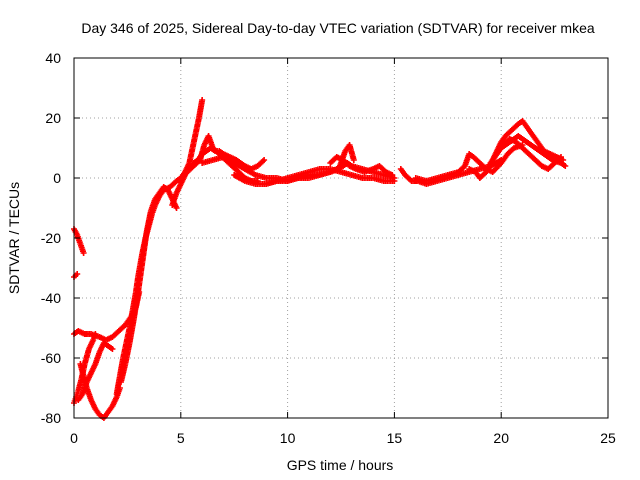 The height and width of the screenshot is (480, 640). Describe the element at coordinates (14, 238) in the screenshot. I see `y-axis-label: SDTVAR / TECUs` at that location.